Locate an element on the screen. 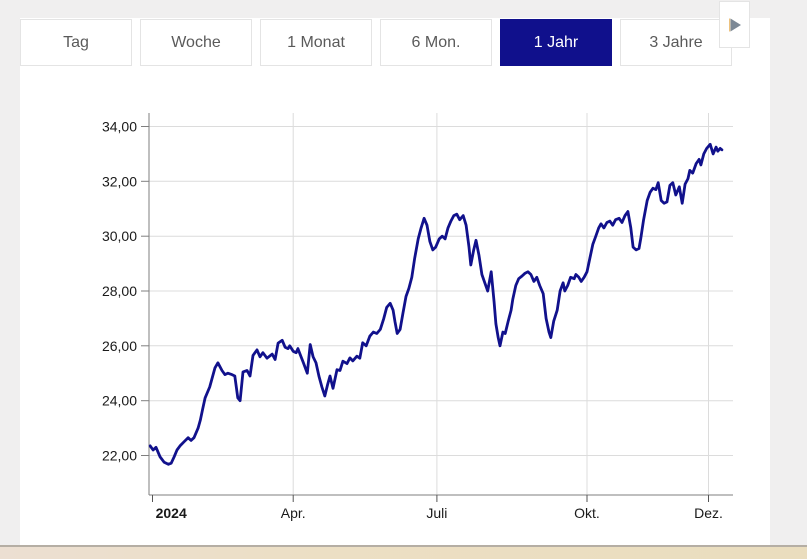 The width and height of the screenshot is (807, 559). y-axis-label: 28,00 is located at coordinates (119, 291).